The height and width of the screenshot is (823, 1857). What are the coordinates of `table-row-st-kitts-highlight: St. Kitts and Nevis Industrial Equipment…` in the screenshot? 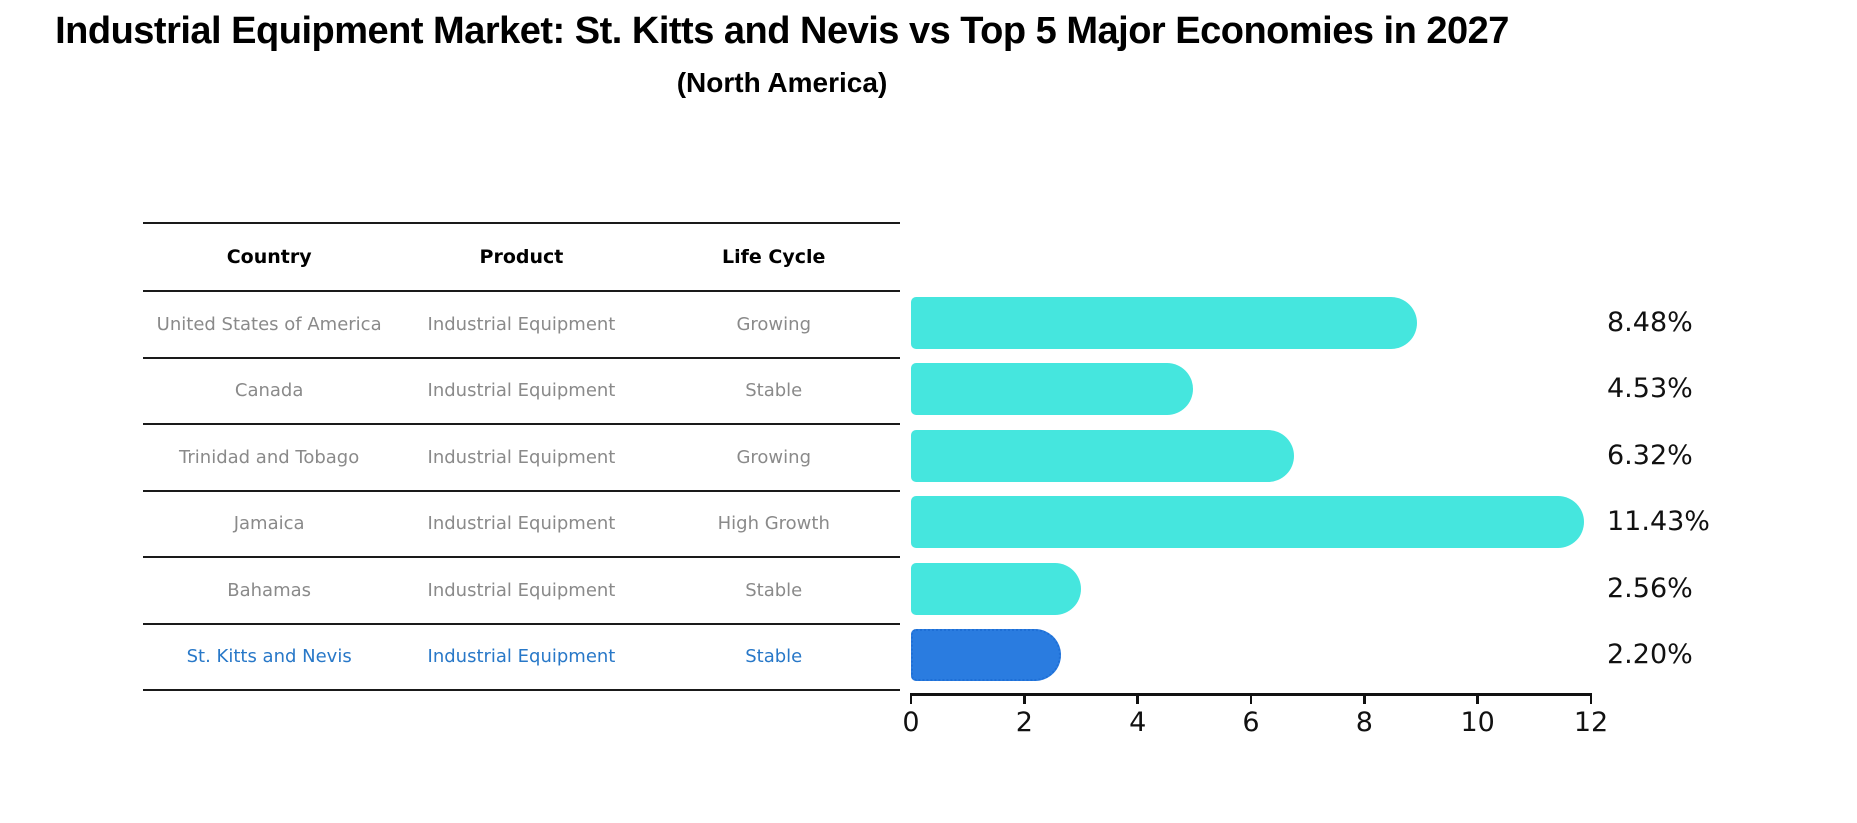 It's located at (521, 658).